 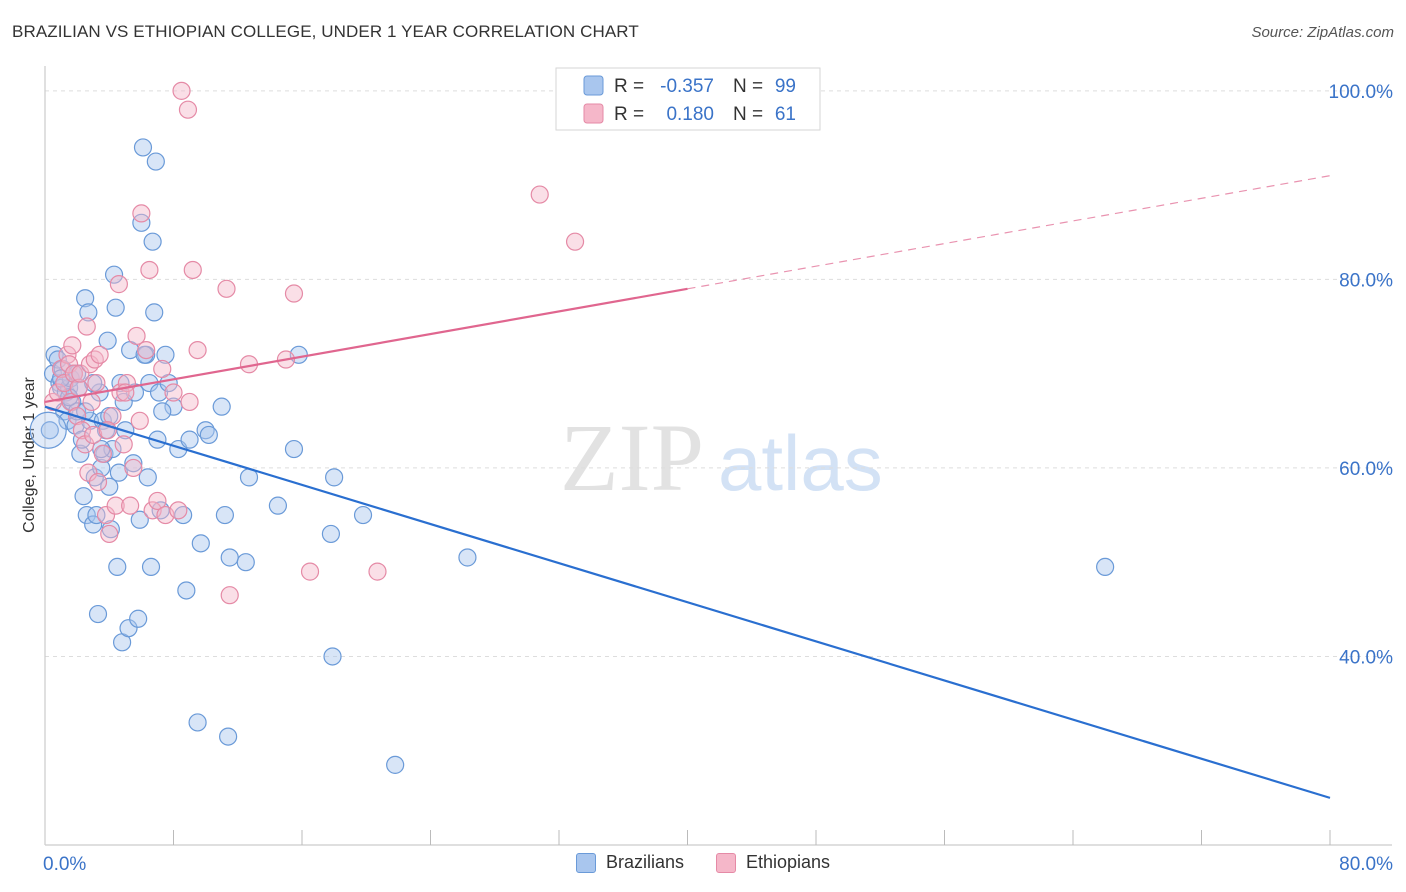 What do you see at coordinates (1361, 92) in the screenshot?
I see `y-tick-label: 100.0%` at bounding box center [1361, 92].